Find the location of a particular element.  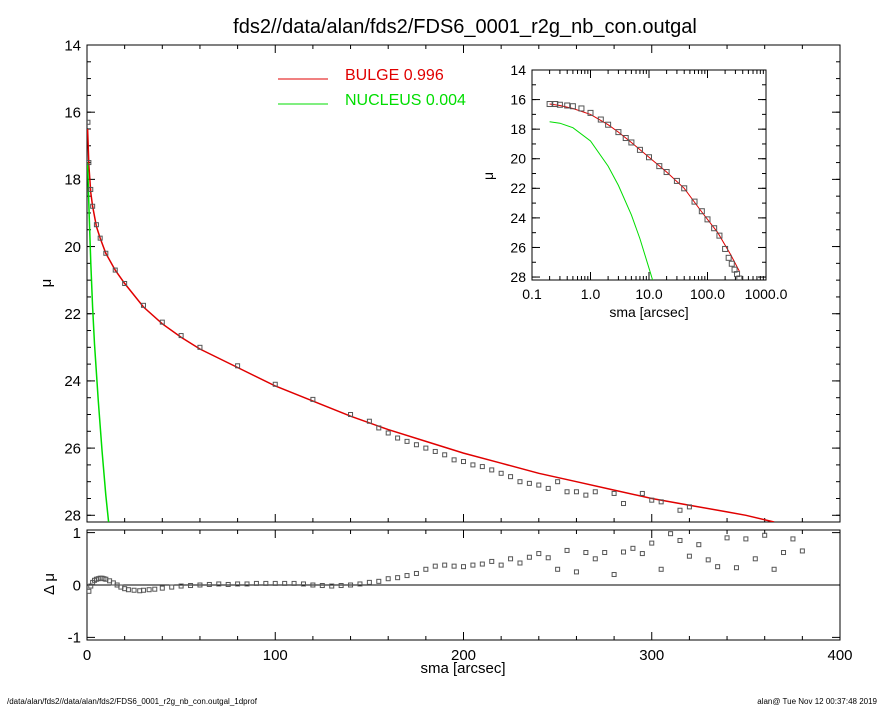

g-inset-xtick-label: 10.0 is located at coordinates (648, 294).